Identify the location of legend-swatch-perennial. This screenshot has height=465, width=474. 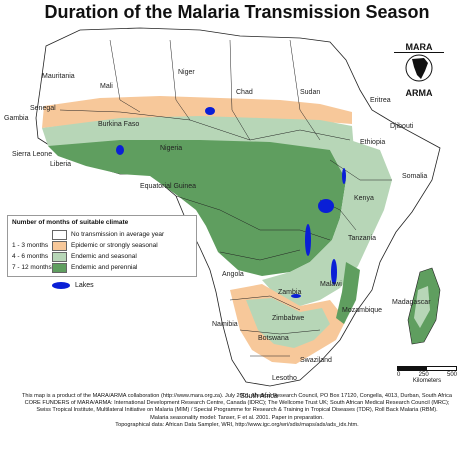
(59, 267).